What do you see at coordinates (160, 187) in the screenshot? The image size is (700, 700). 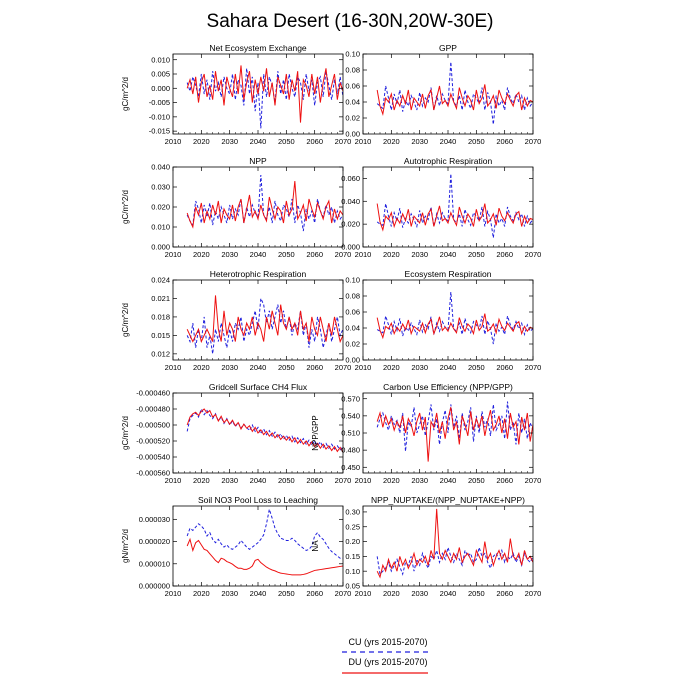 I see `y-tick-label: 0.030` at bounding box center [160, 187].